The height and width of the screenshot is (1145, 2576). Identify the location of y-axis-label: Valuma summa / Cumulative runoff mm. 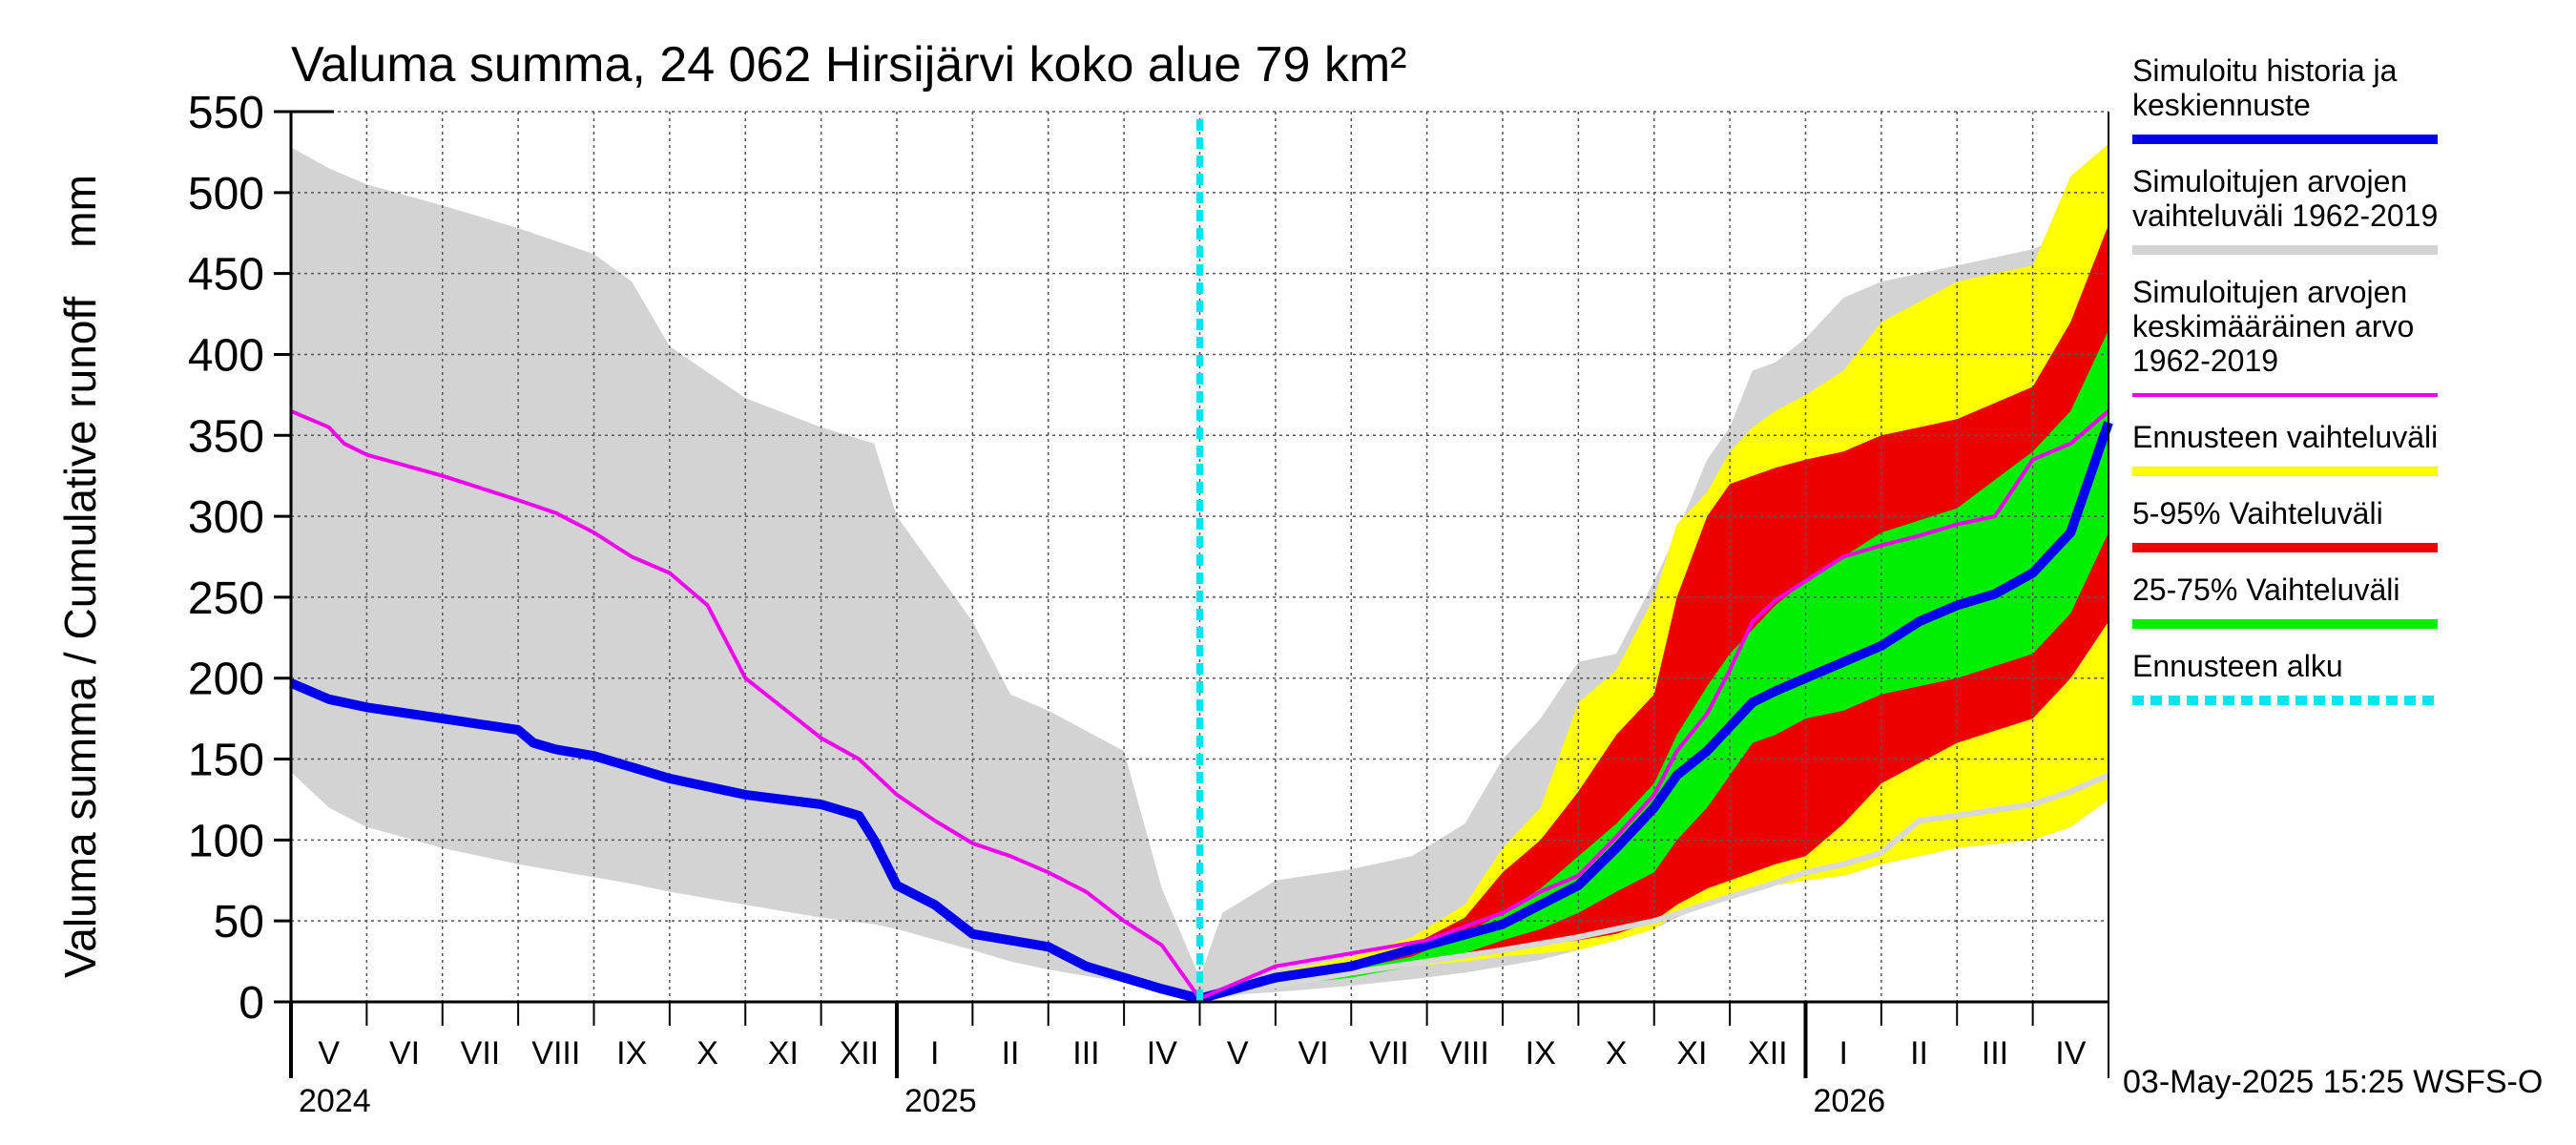
(80, 576).